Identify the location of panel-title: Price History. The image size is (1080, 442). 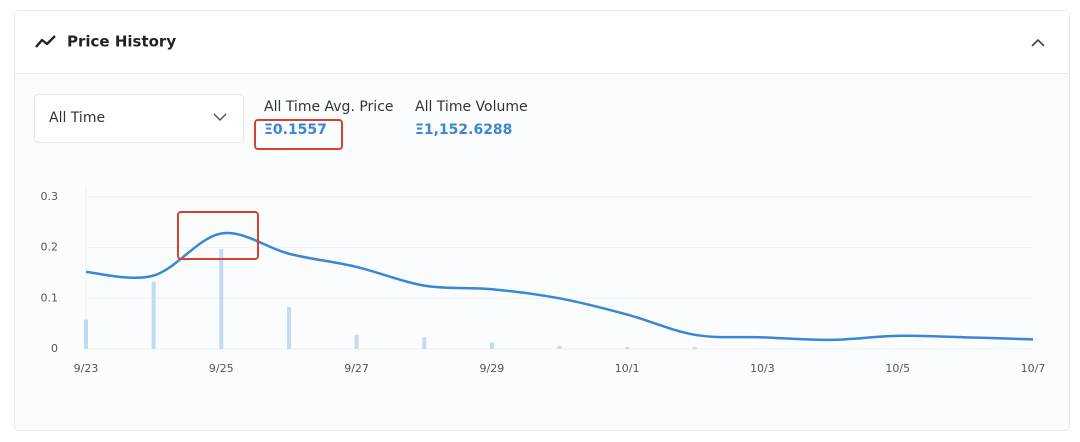
(121, 42).